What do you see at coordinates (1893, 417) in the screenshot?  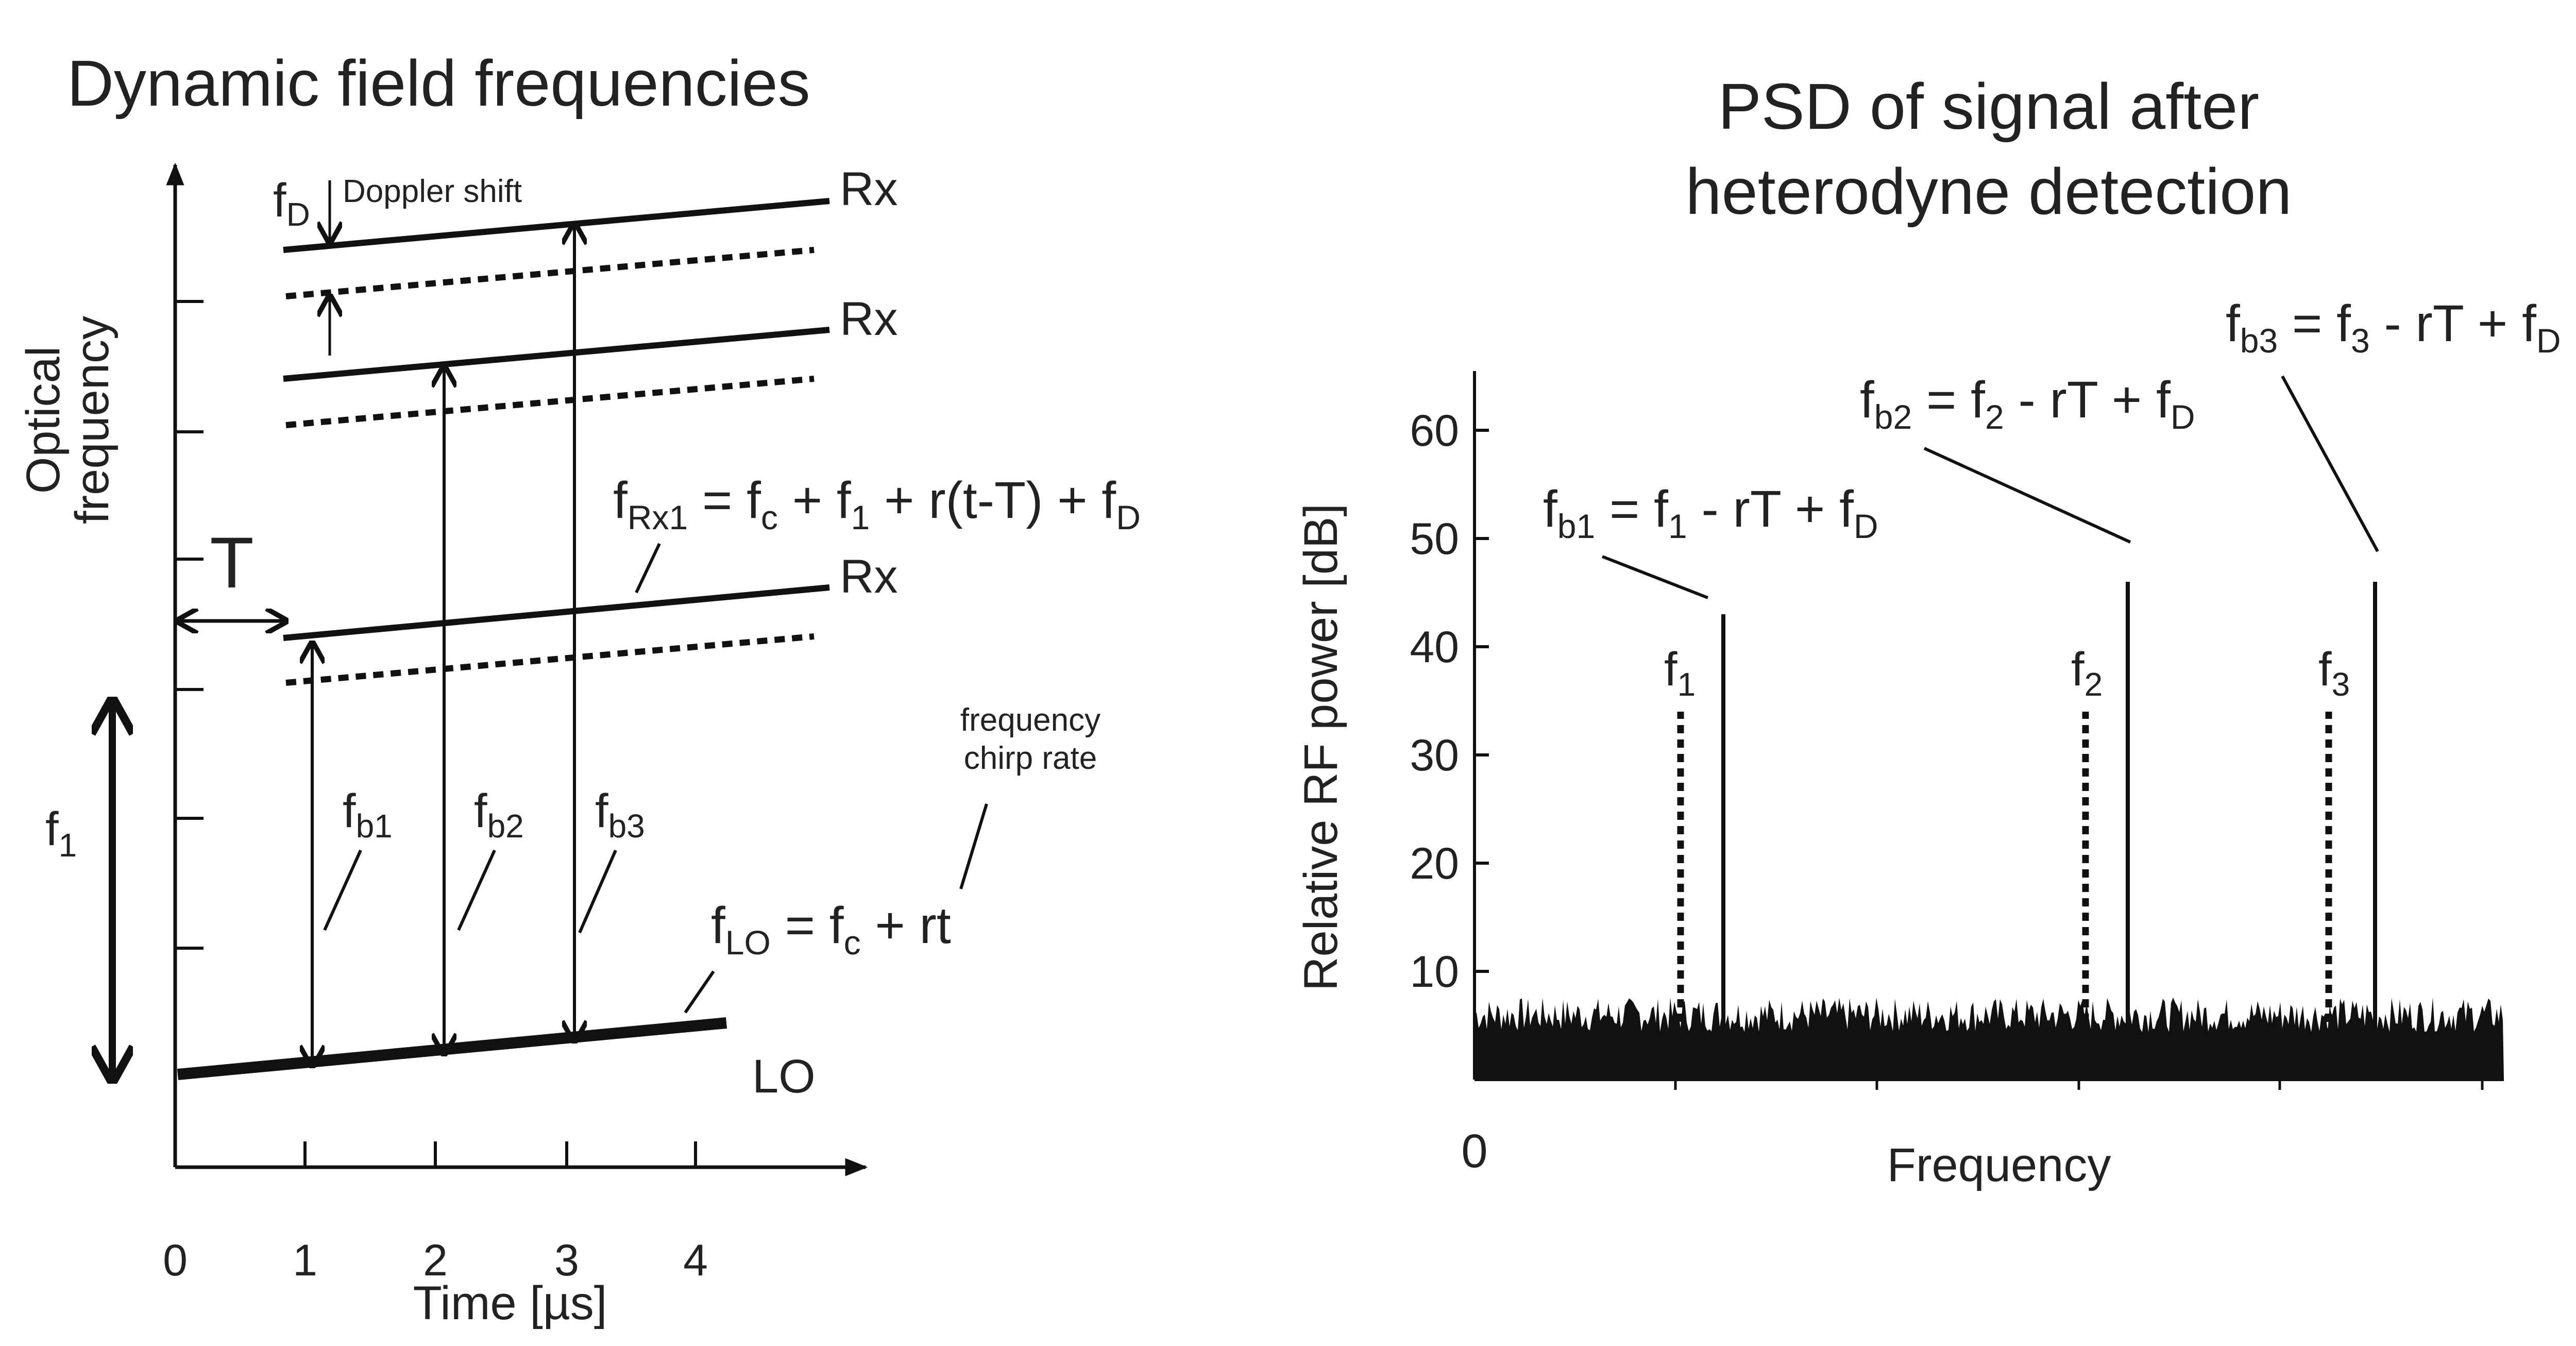 I see `equation-subscript: b2` at bounding box center [1893, 417].